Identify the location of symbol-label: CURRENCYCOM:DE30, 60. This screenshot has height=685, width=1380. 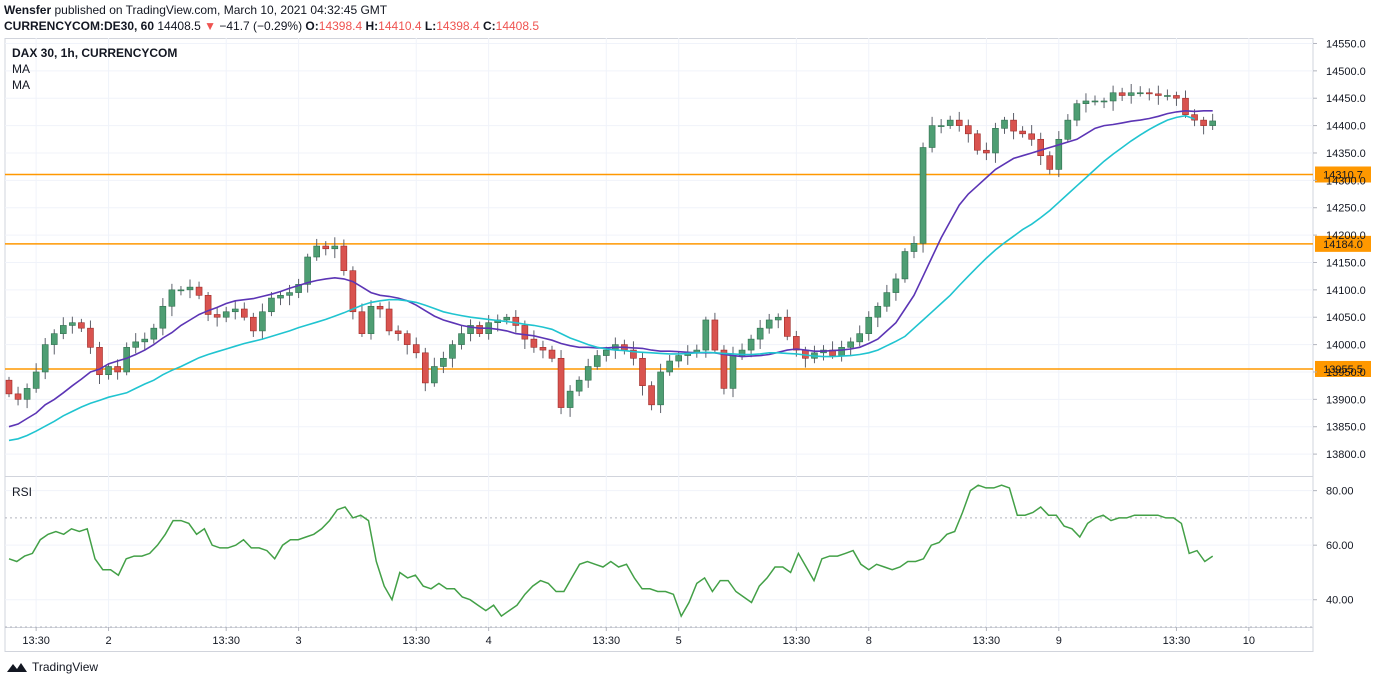
(79, 26).